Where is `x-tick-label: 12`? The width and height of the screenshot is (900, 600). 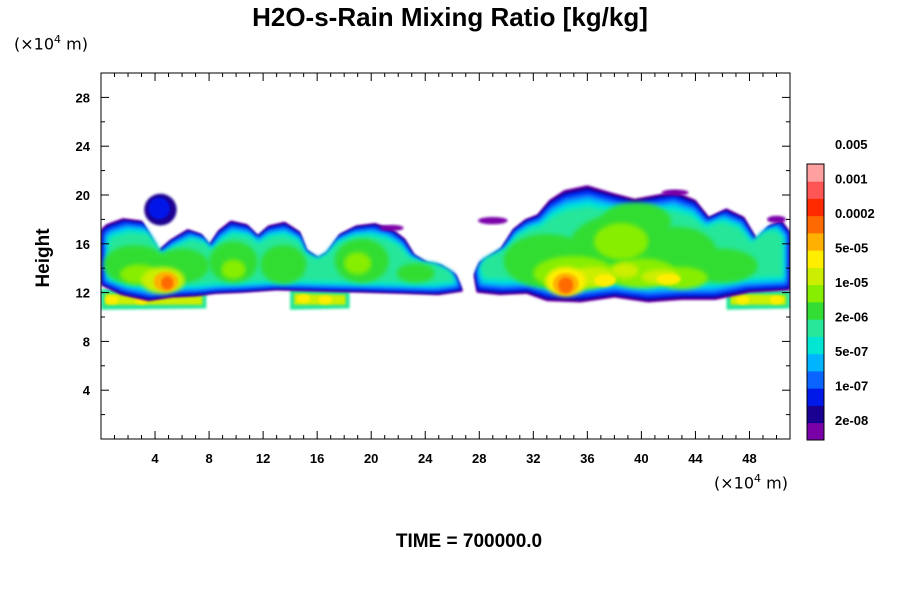 x-tick-label: 12 is located at coordinates (263, 458).